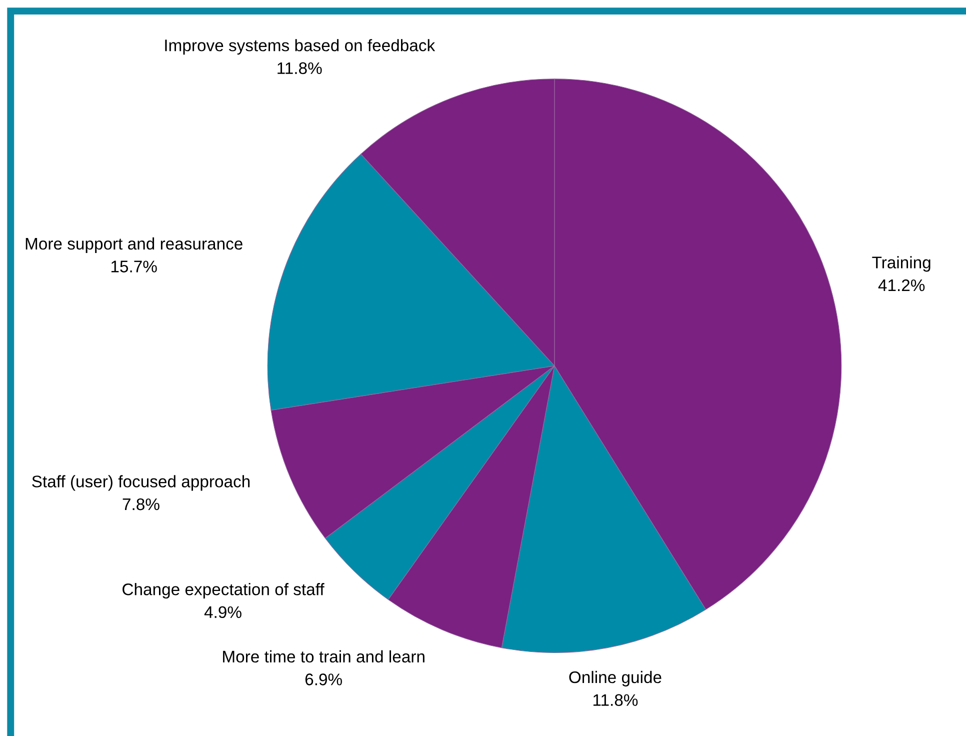 The width and height of the screenshot is (966, 736). I want to click on slice-label: More time to train and learn, so click(323, 656).